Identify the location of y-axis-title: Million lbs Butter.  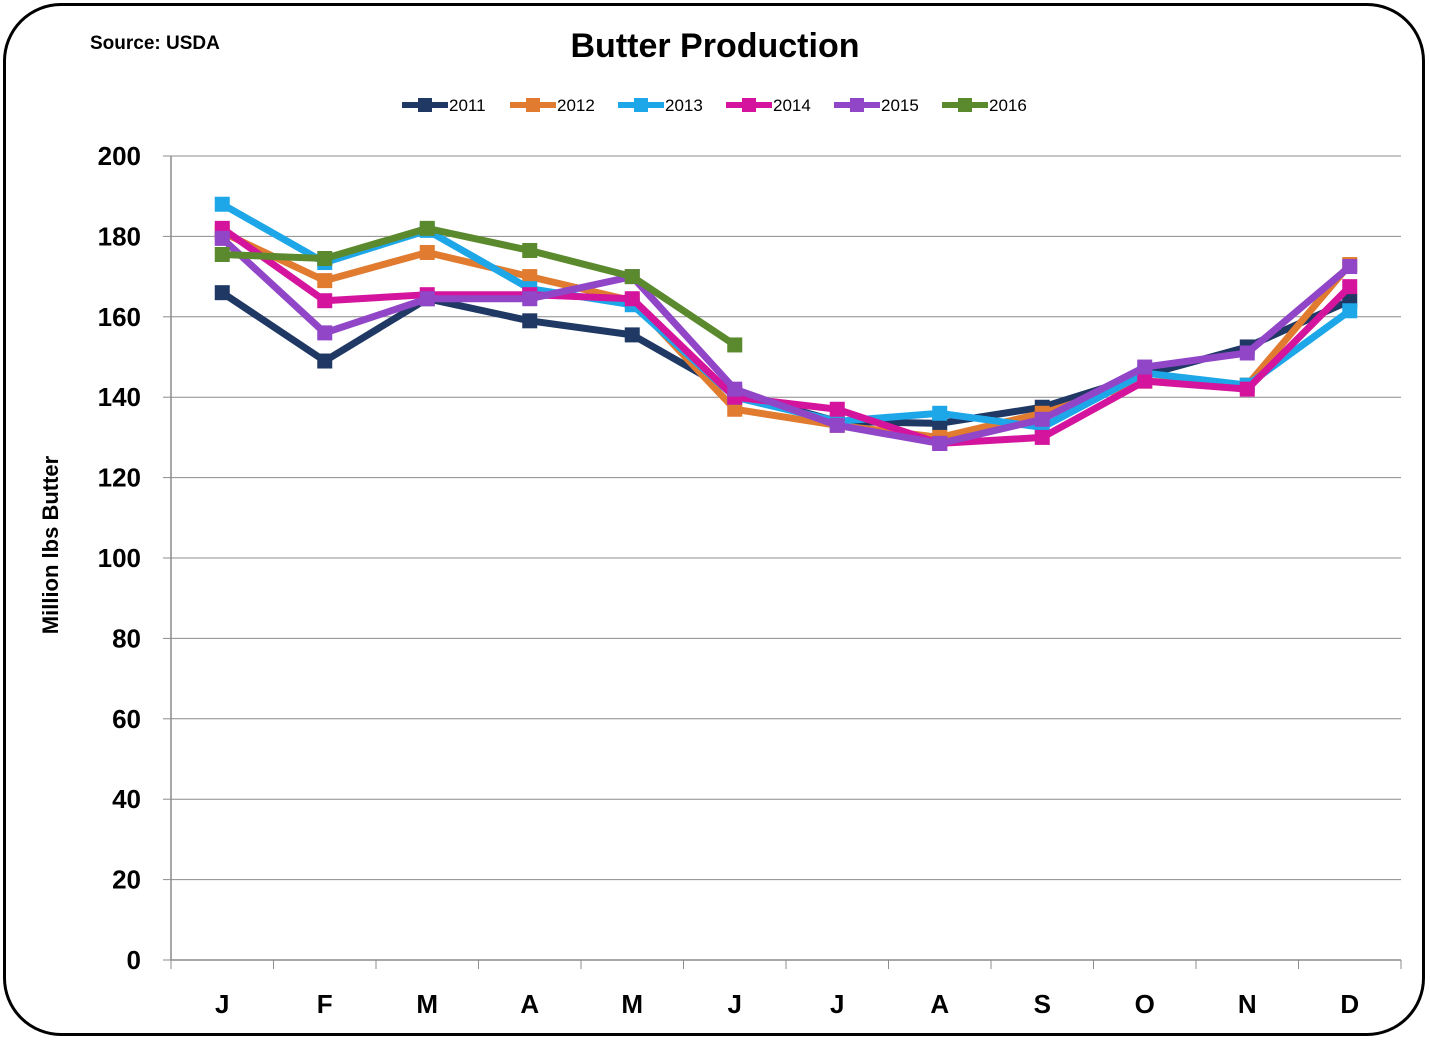
(50, 544).